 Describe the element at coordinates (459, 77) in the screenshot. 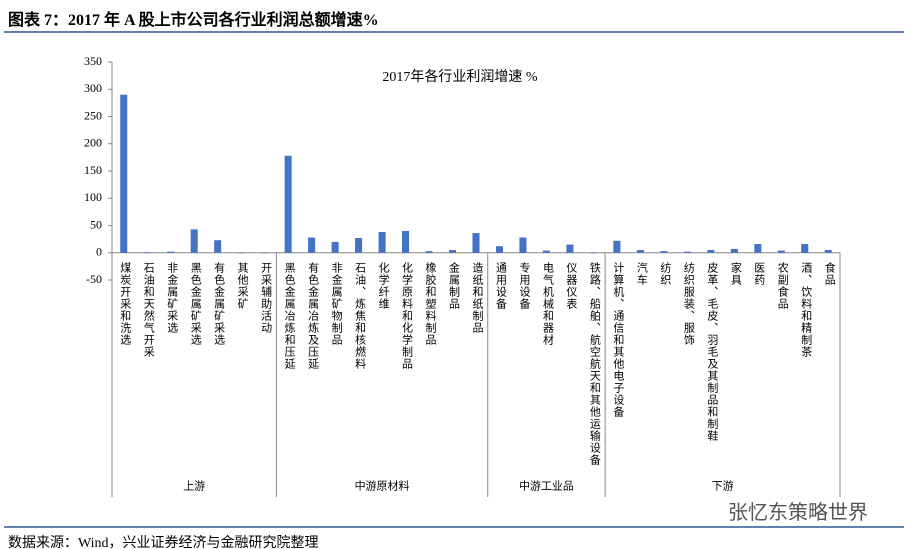

I see `chart-title: 2017年各行业利润增速 %` at that location.